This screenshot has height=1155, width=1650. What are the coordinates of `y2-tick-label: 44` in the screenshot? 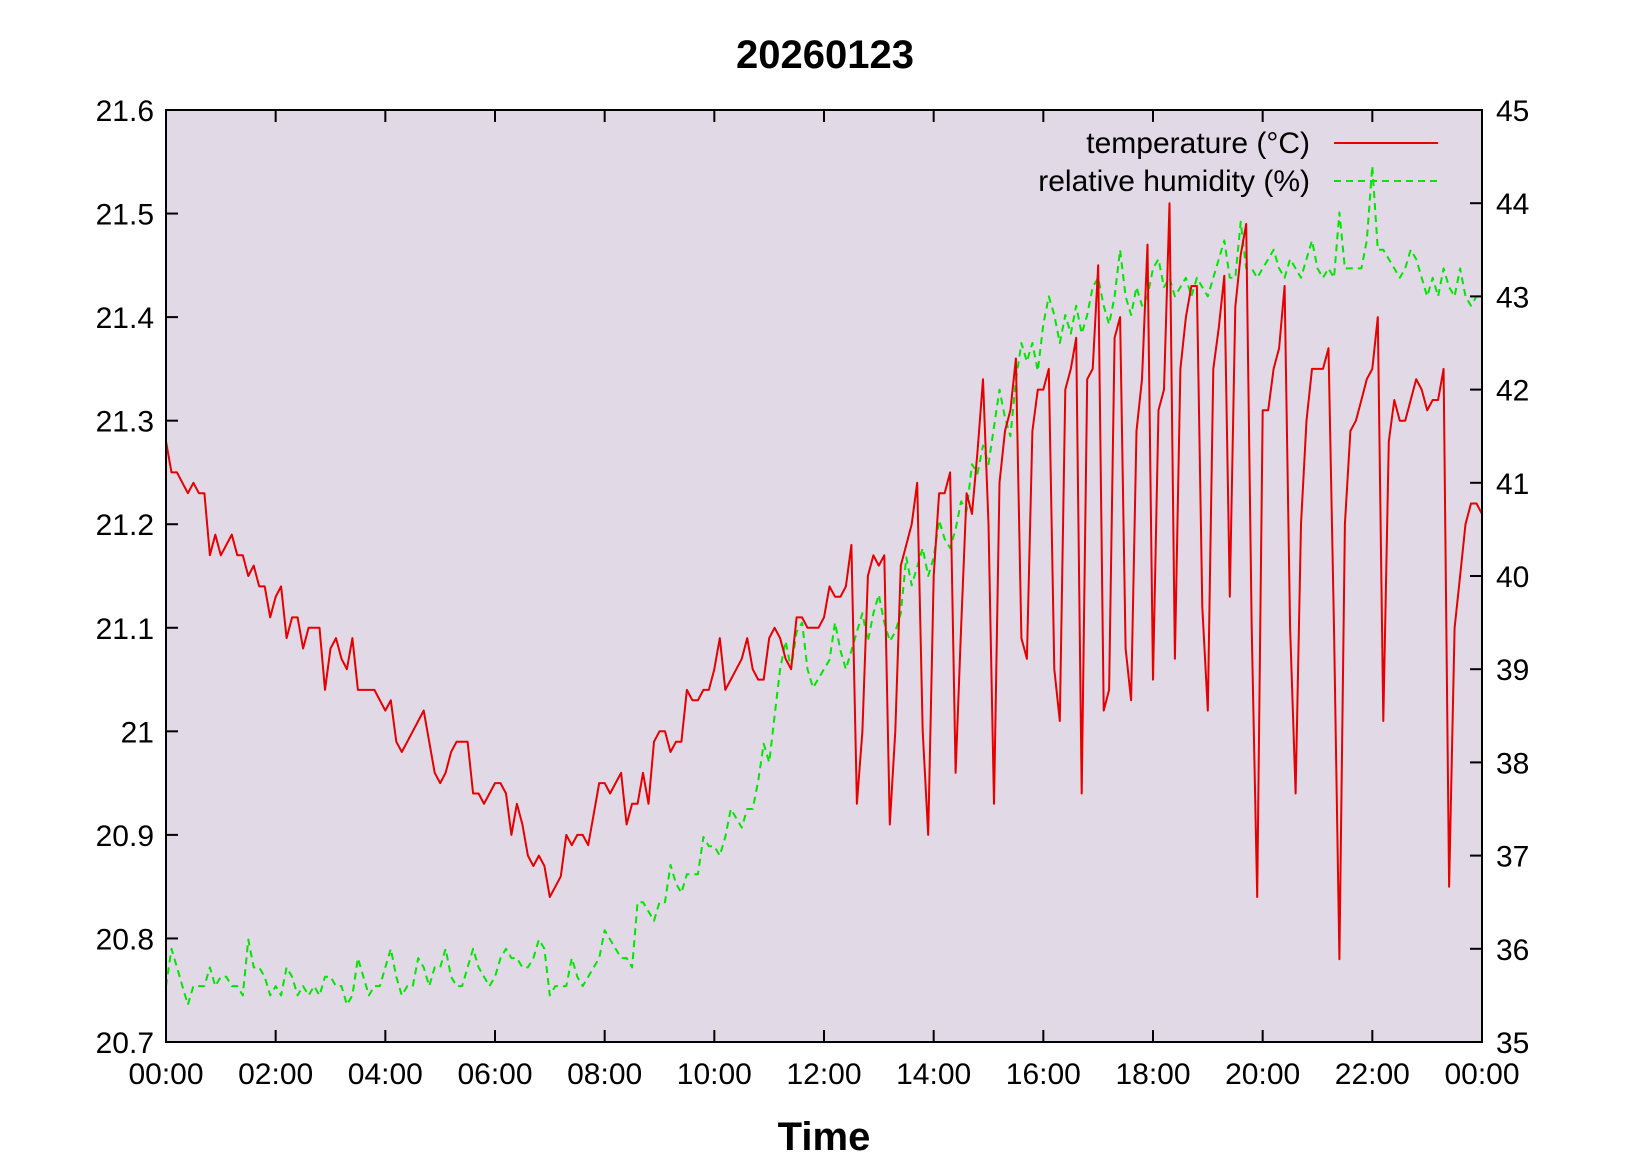 It's located at (1512, 204).